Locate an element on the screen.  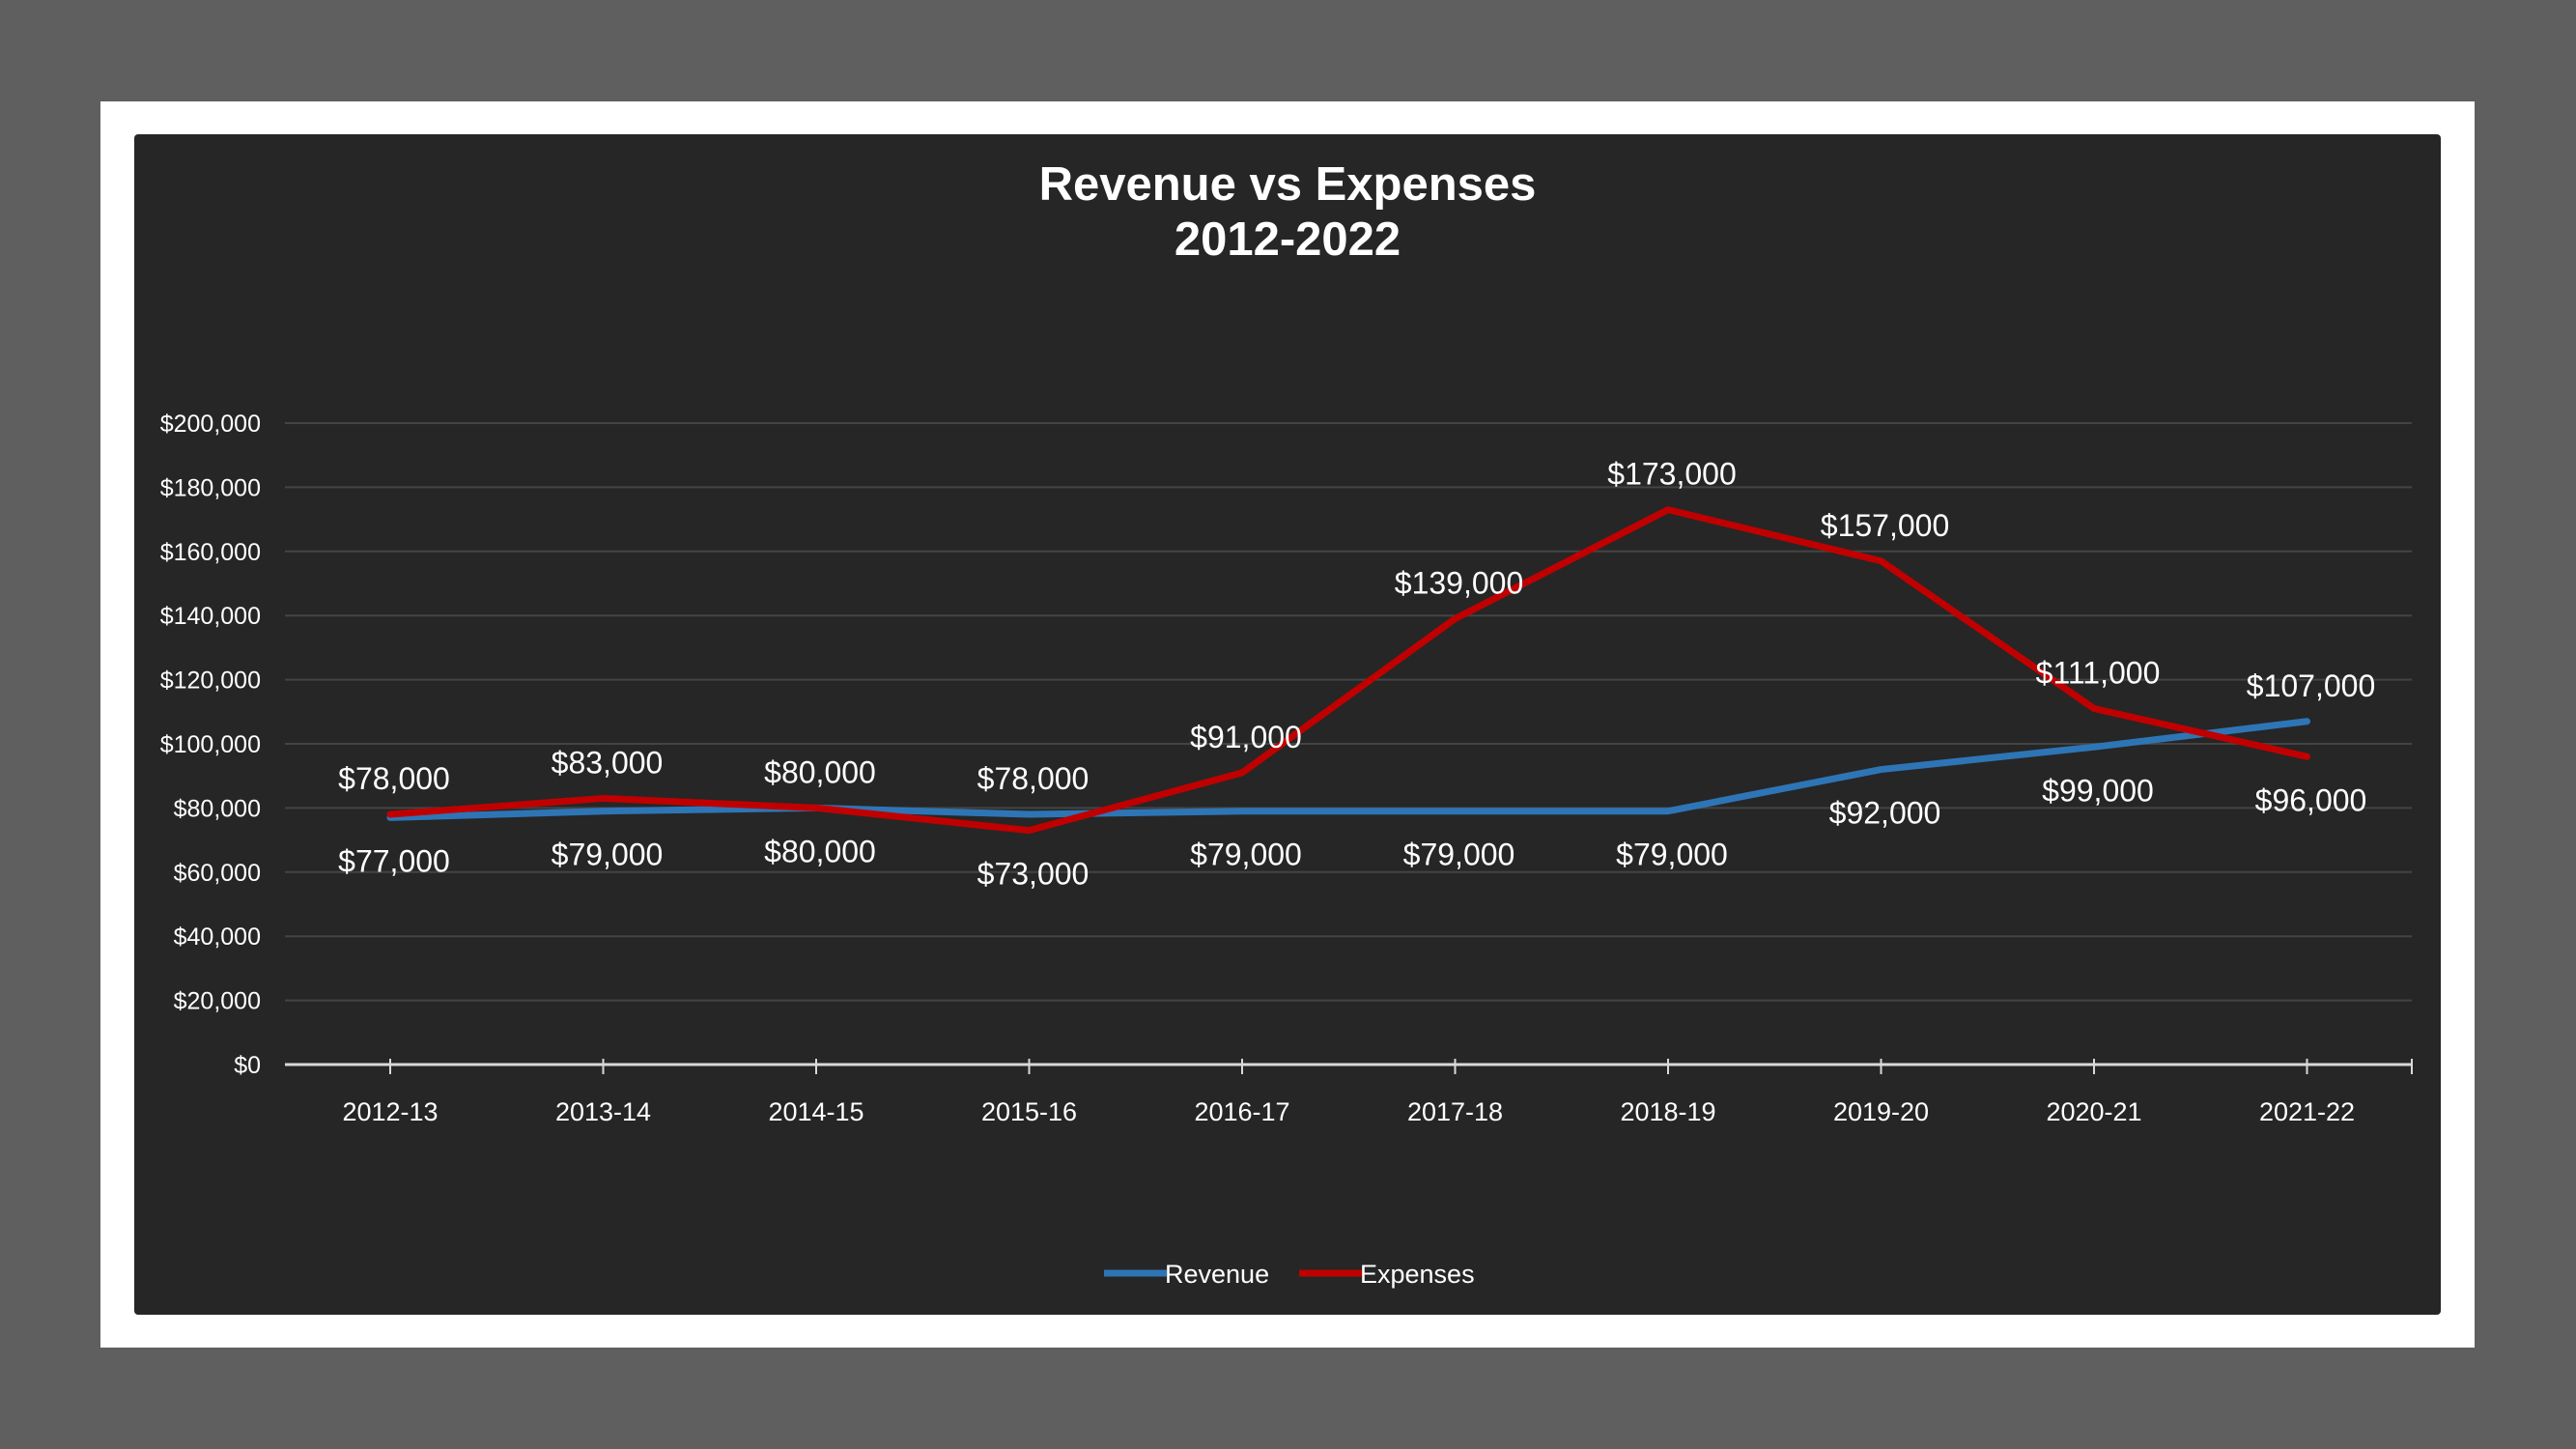
data-label-expenses: $157,000 is located at coordinates (1885, 525).